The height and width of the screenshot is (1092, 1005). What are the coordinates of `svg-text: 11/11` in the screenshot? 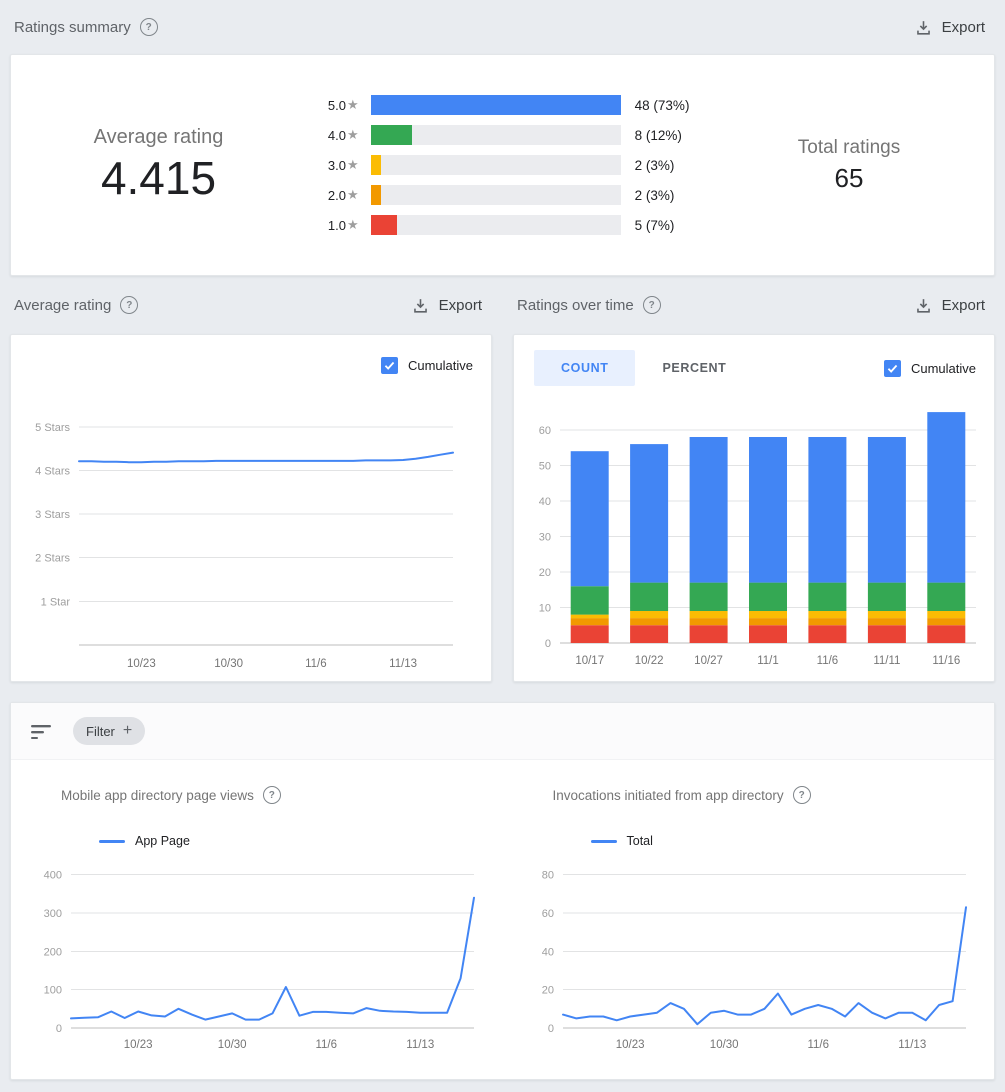 It's located at (886, 661).